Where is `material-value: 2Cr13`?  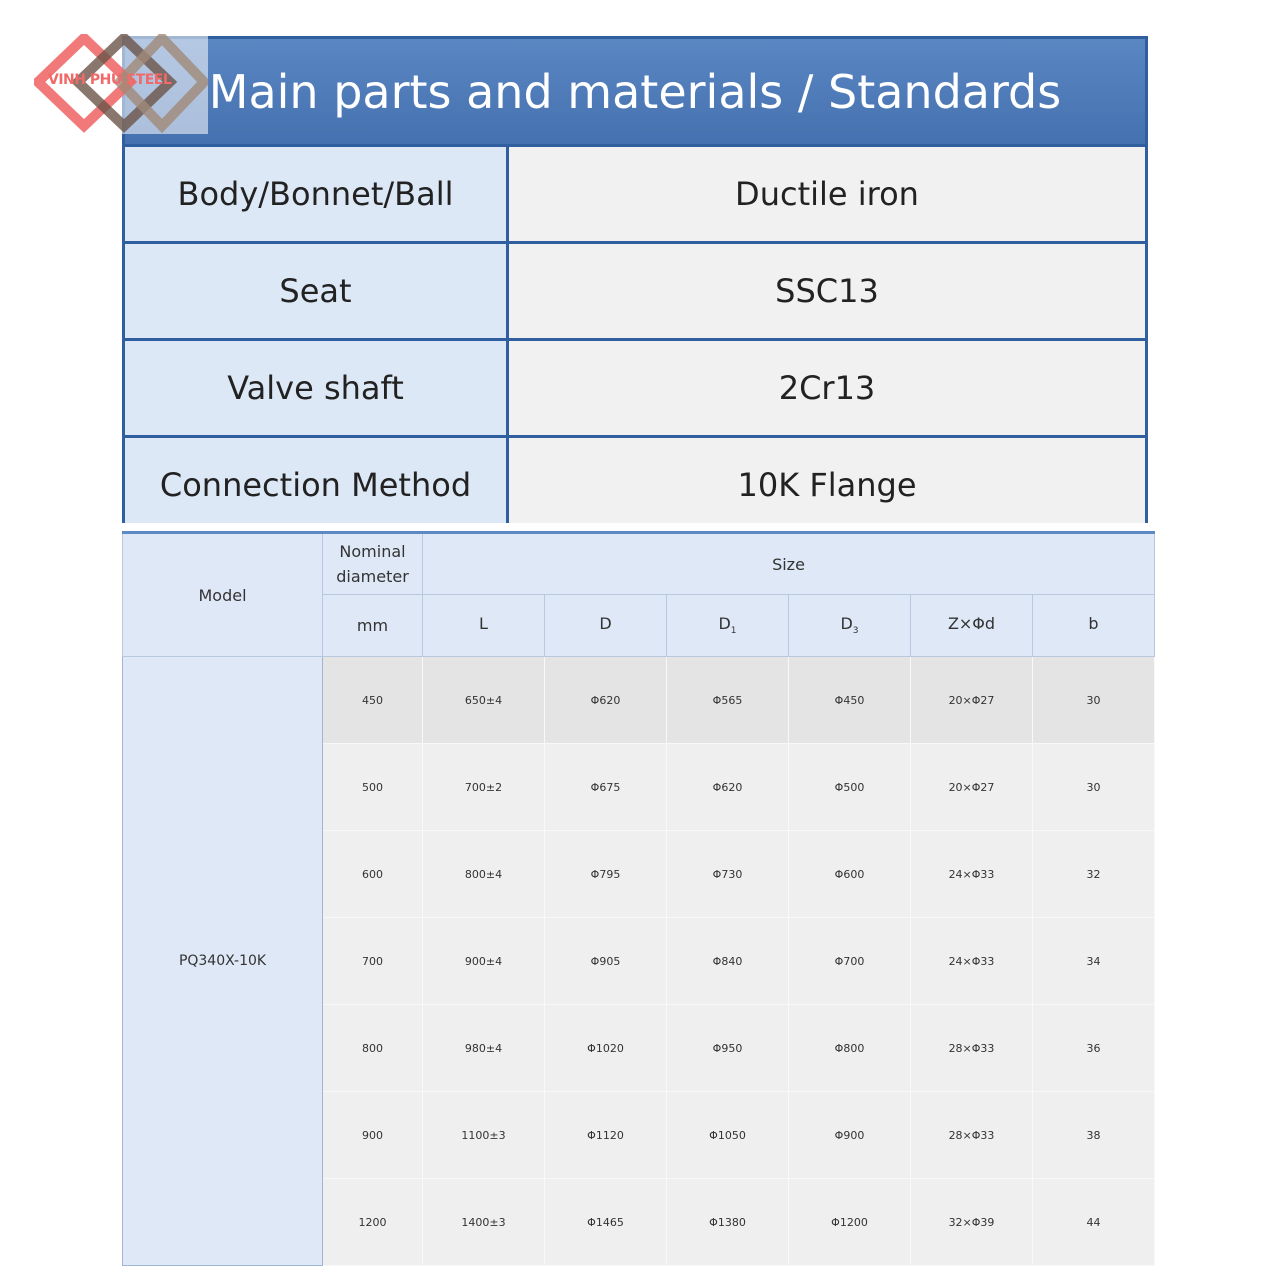
material-value: 2Cr13 is located at coordinates (827, 388).